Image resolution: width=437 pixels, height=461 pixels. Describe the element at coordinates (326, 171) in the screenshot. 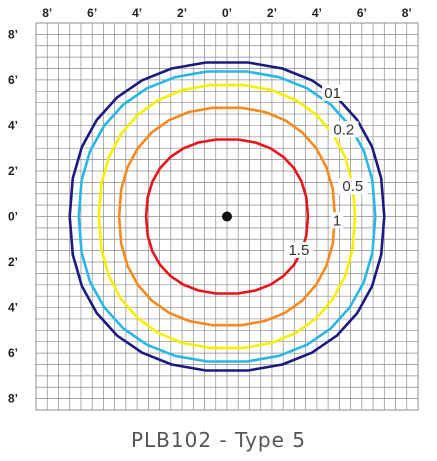

I see `contour-labels: 01 0.2 0.51 1.5` at that location.